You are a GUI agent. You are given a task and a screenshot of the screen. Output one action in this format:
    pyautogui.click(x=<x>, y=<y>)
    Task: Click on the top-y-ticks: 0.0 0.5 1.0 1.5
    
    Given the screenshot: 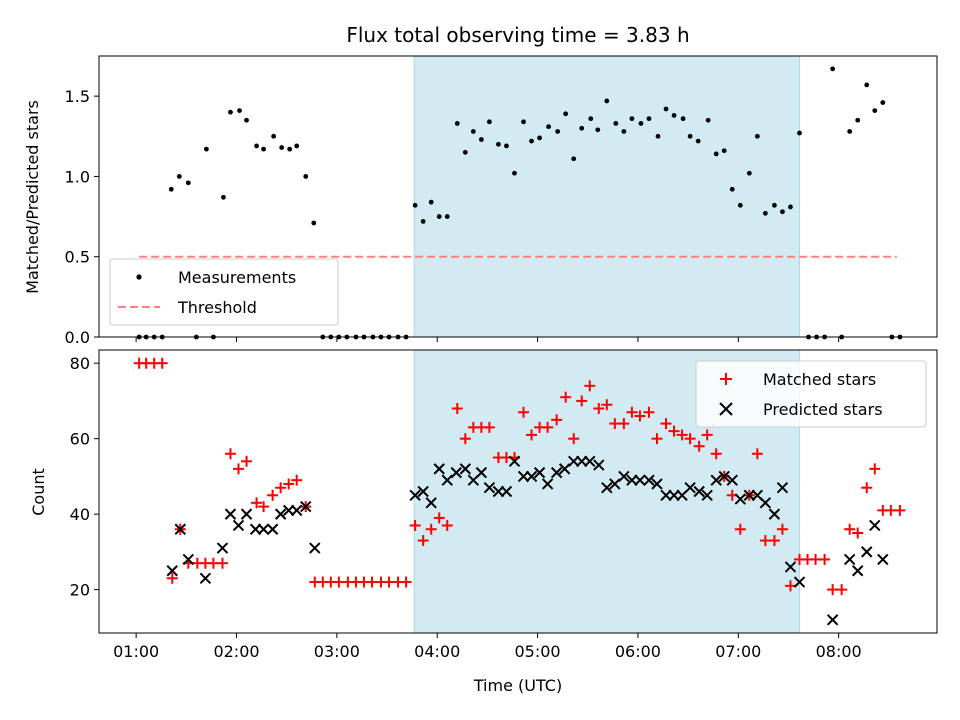 What is the action you would take?
    pyautogui.click(x=82, y=217)
    